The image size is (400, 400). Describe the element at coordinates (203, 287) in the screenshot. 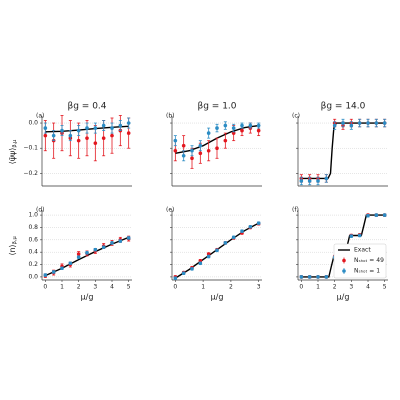

I see `x-tick-label: 1` at that location.